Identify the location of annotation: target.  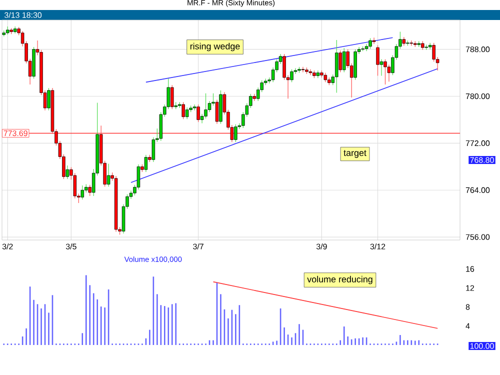
(355, 154).